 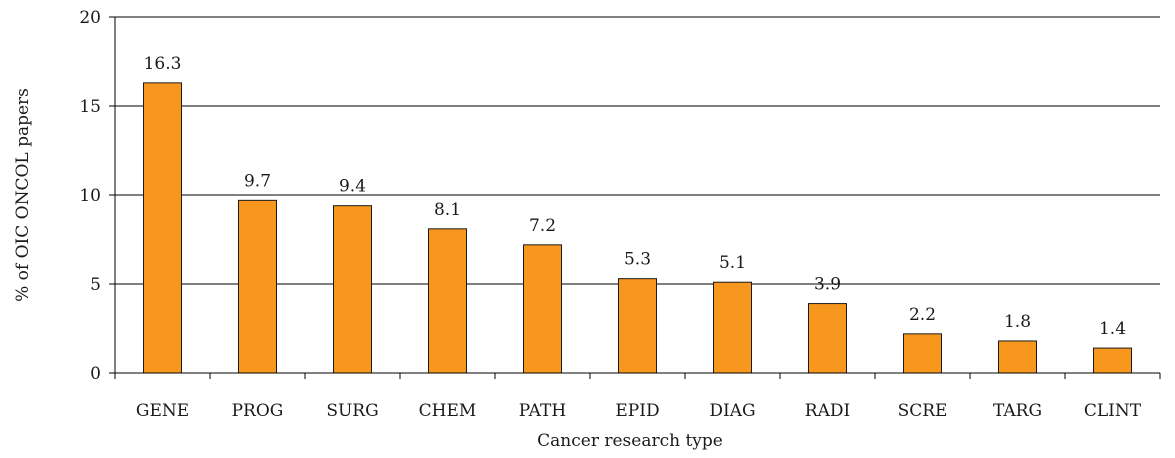 I want to click on bar-clint, so click(x=1112, y=360).